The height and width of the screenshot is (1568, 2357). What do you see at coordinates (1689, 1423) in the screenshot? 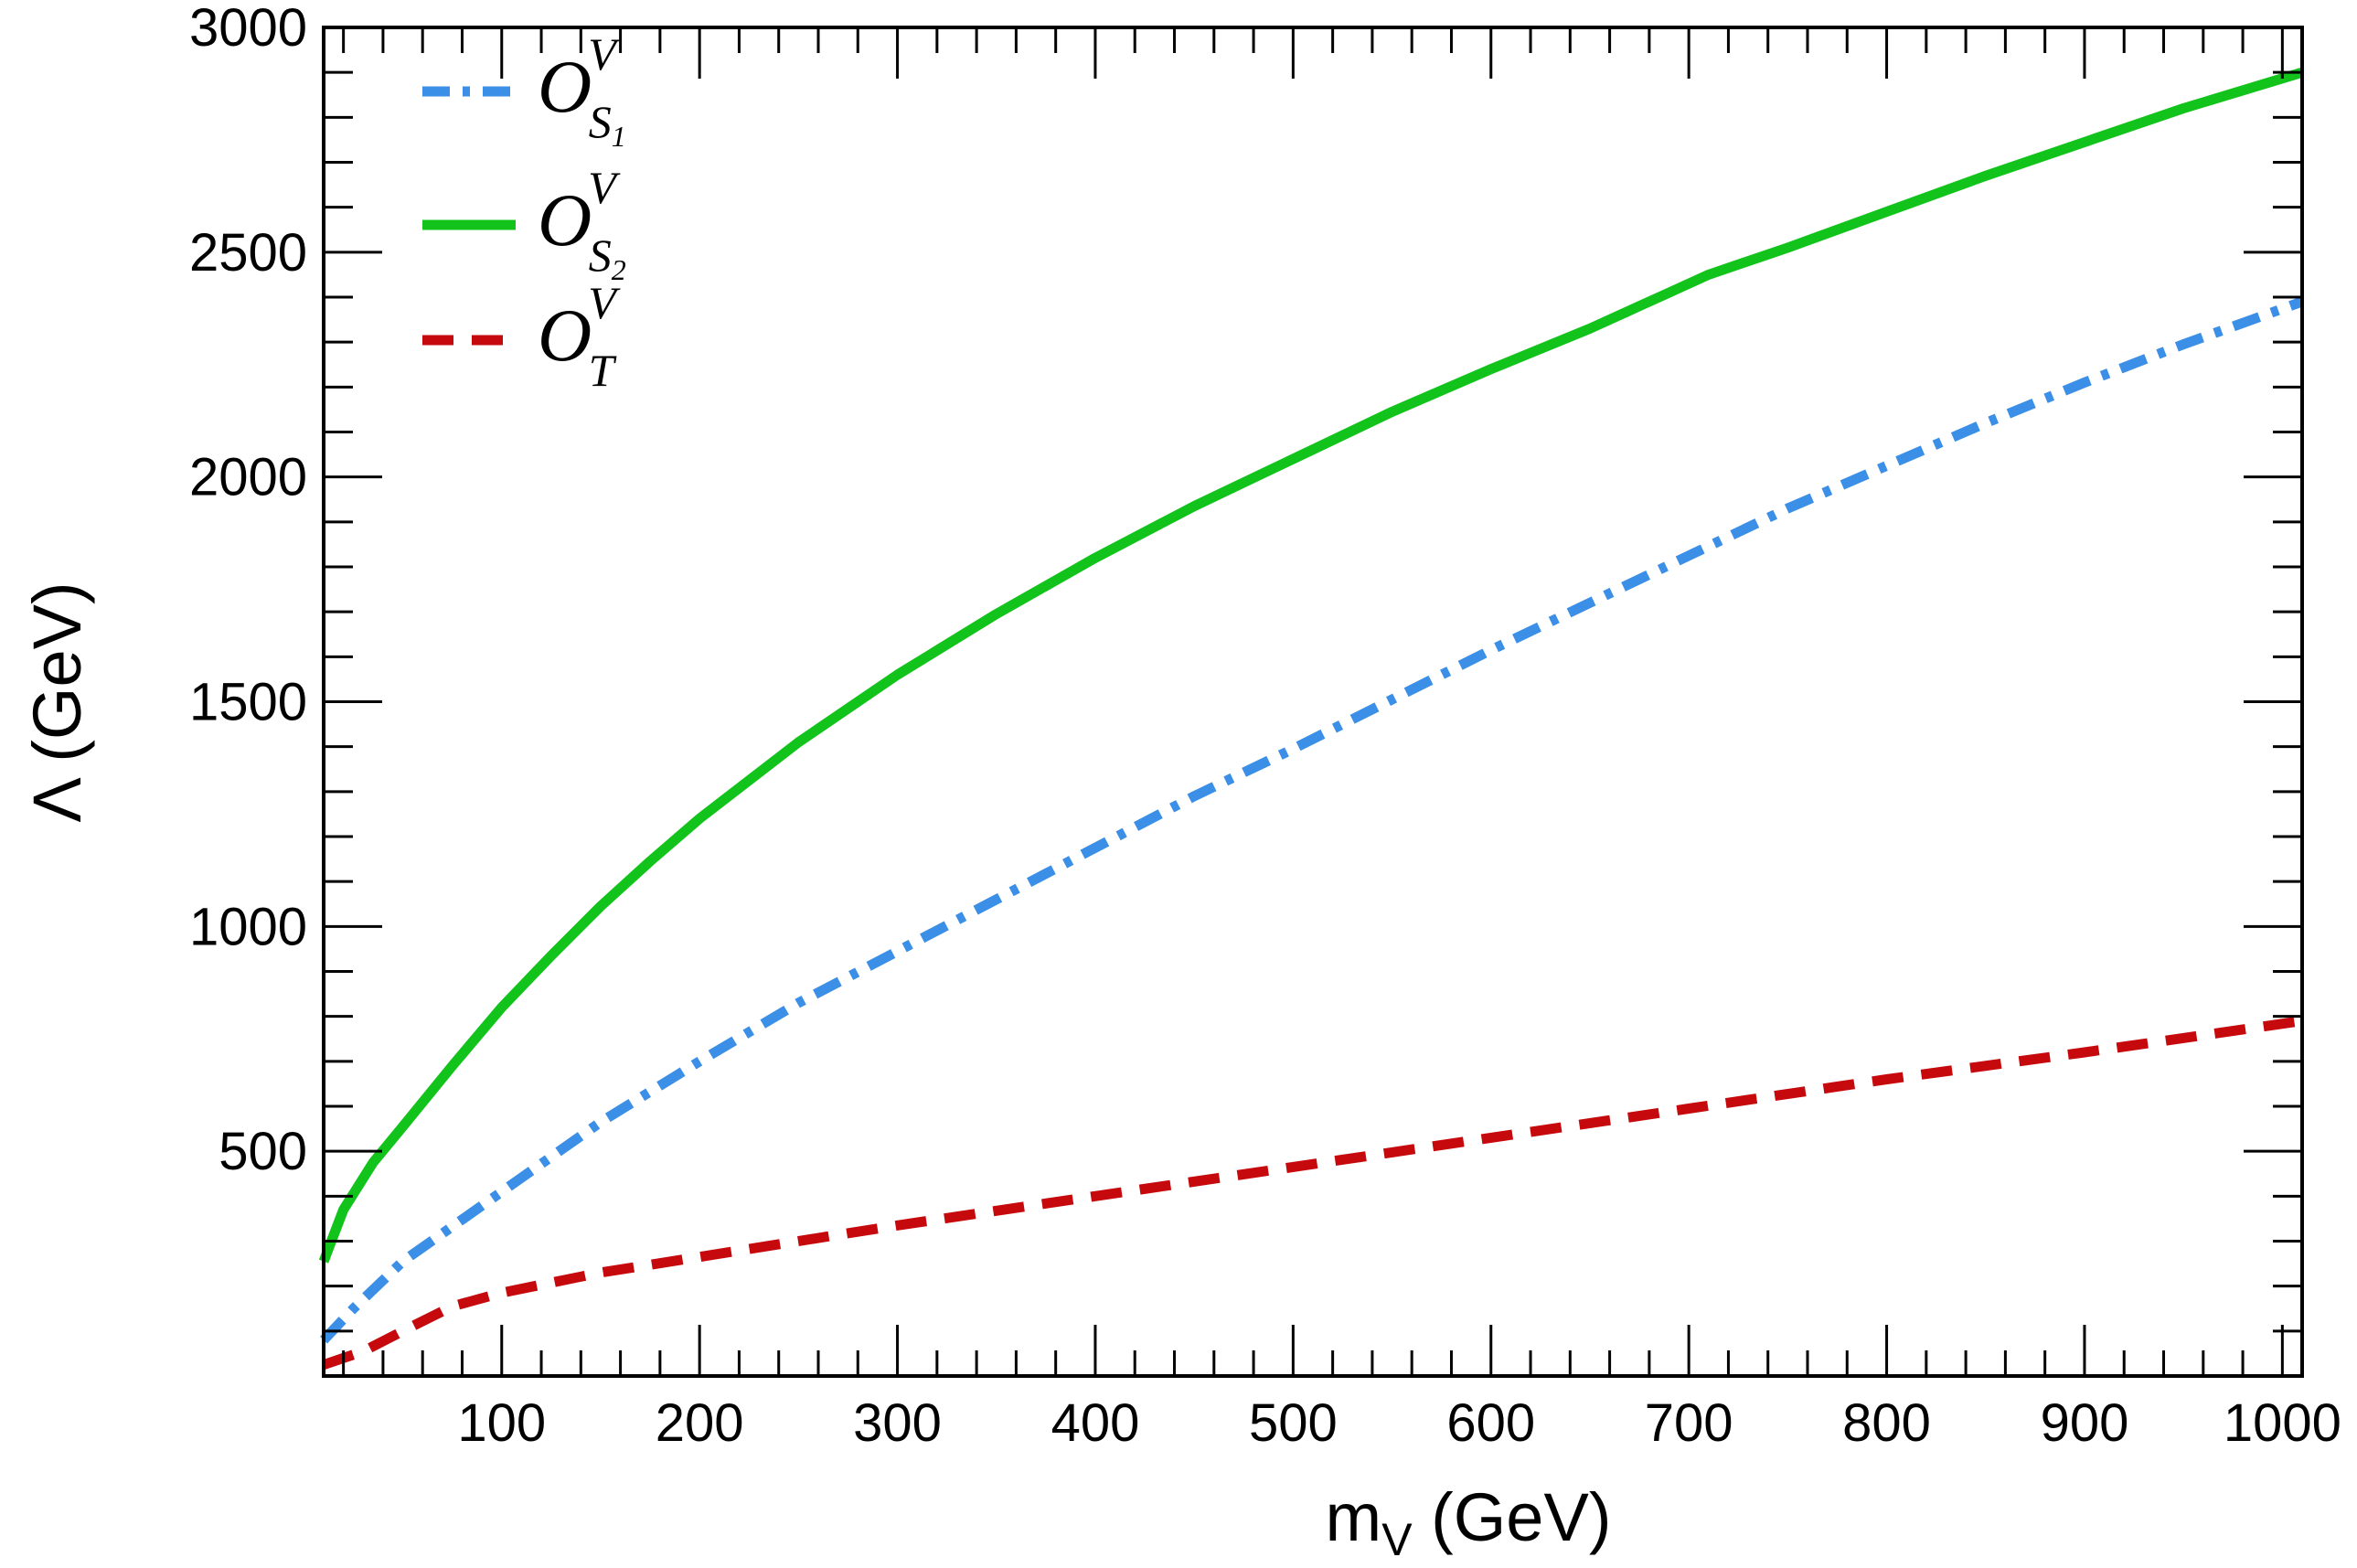
I see `x-tick-label: 700` at bounding box center [1689, 1423].